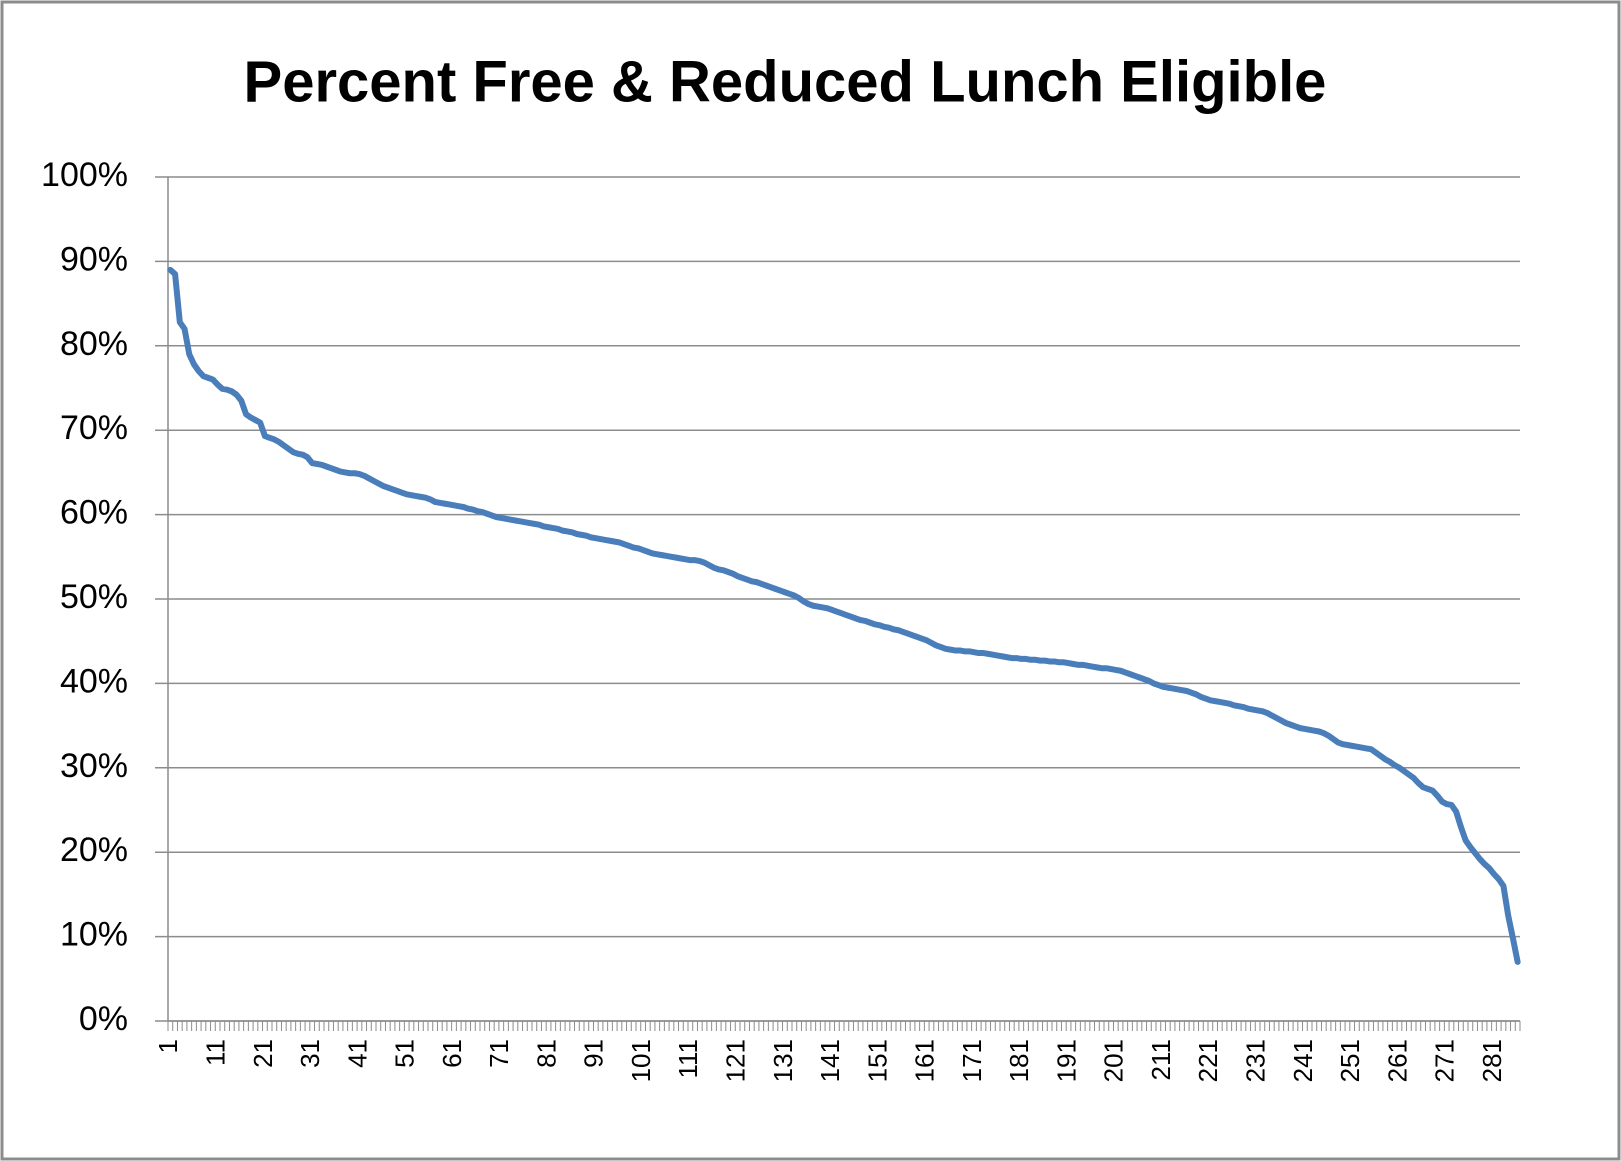 This screenshot has width=1621, height=1161. What do you see at coordinates (168, 1046) in the screenshot?
I see `x-tick-label: 1` at bounding box center [168, 1046].